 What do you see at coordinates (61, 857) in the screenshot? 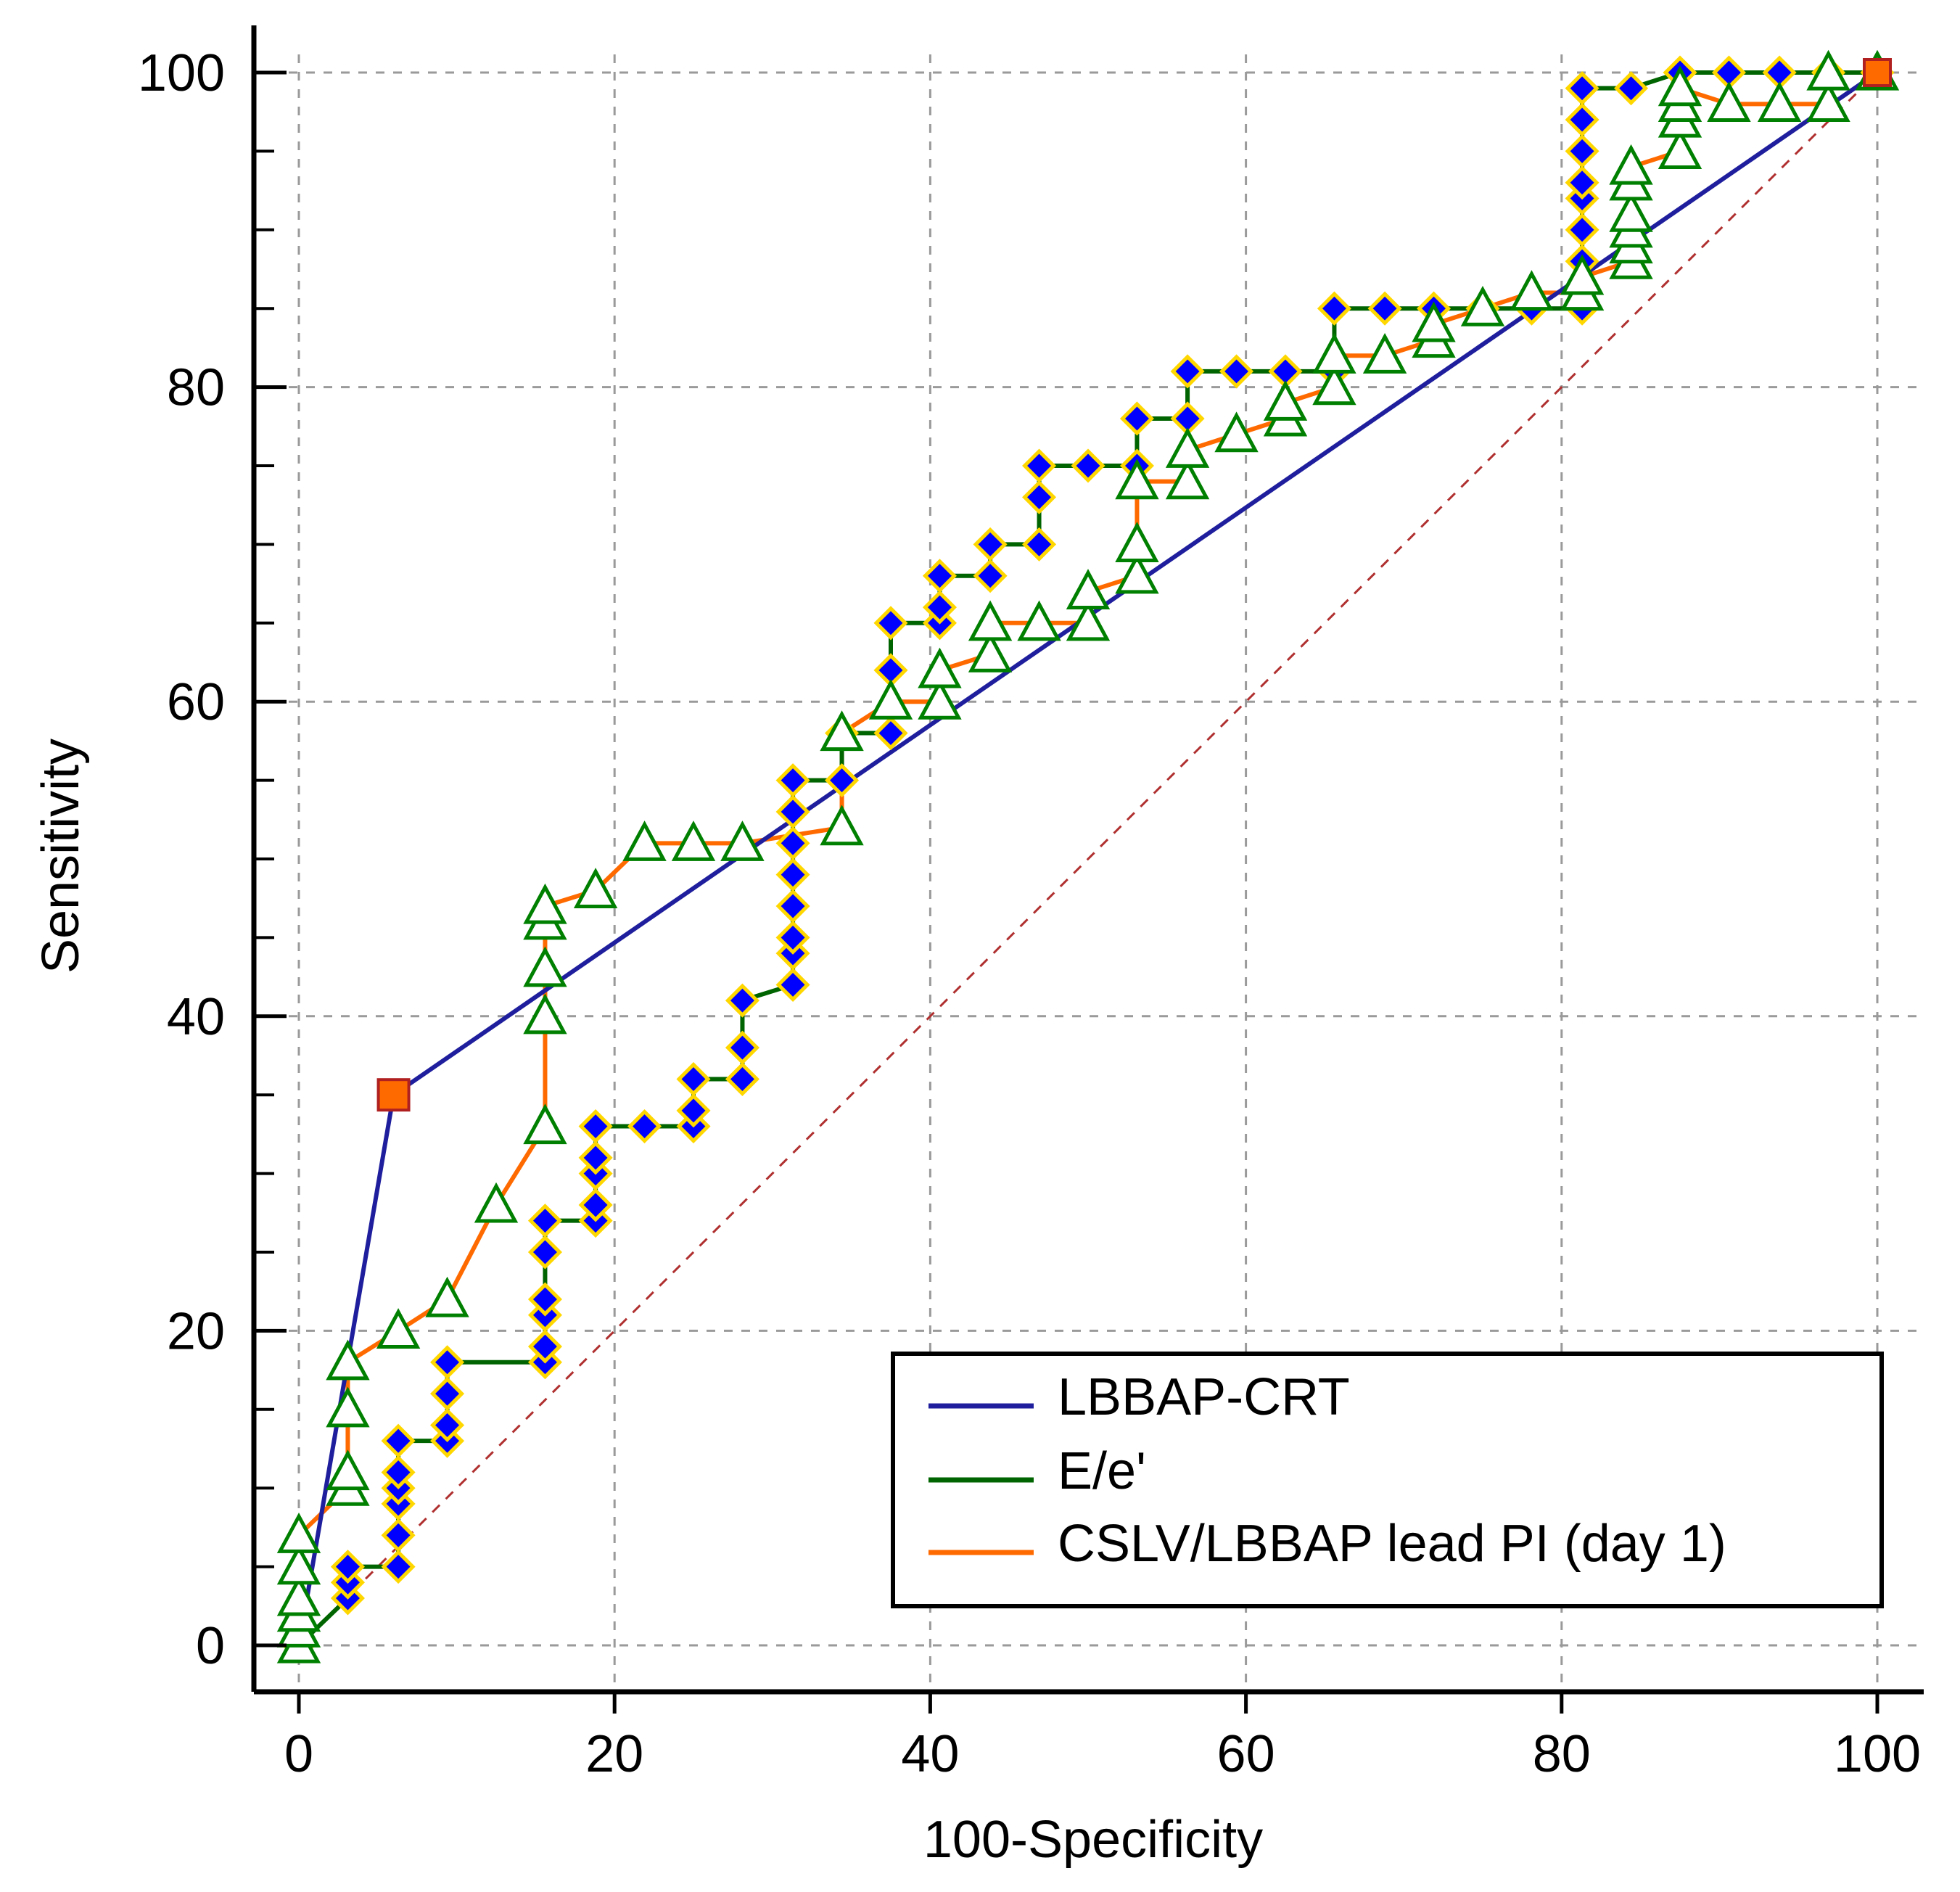
I see `y-axis-title: Sensitivity` at bounding box center [61, 857].